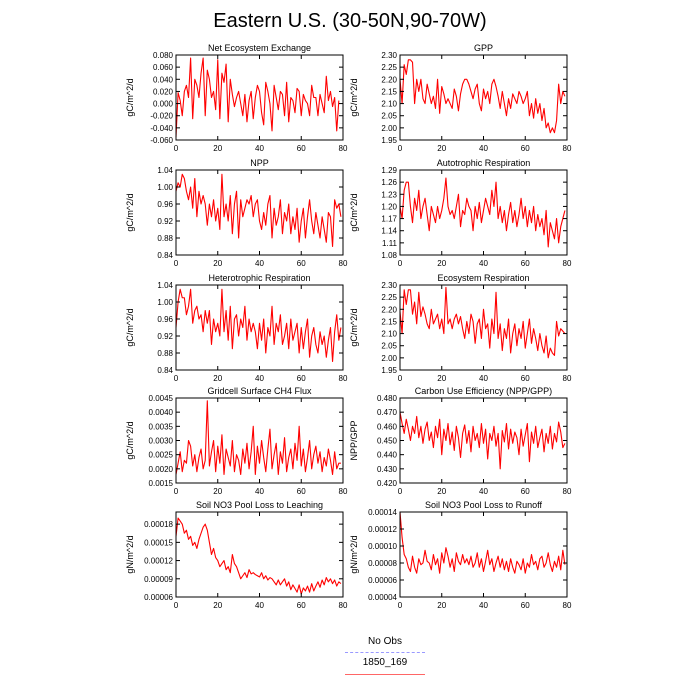 The image size is (700, 700). Describe the element at coordinates (161, 140) in the screenshot. I see `y-tick-label: -0.060` at that location.